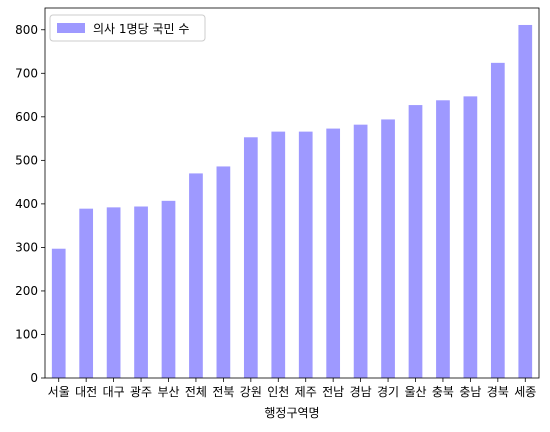  What do you see at coordinates (114, 392) in the screenshot?
I see `x-tick-label: 대구` at bounding box center [114, 392].